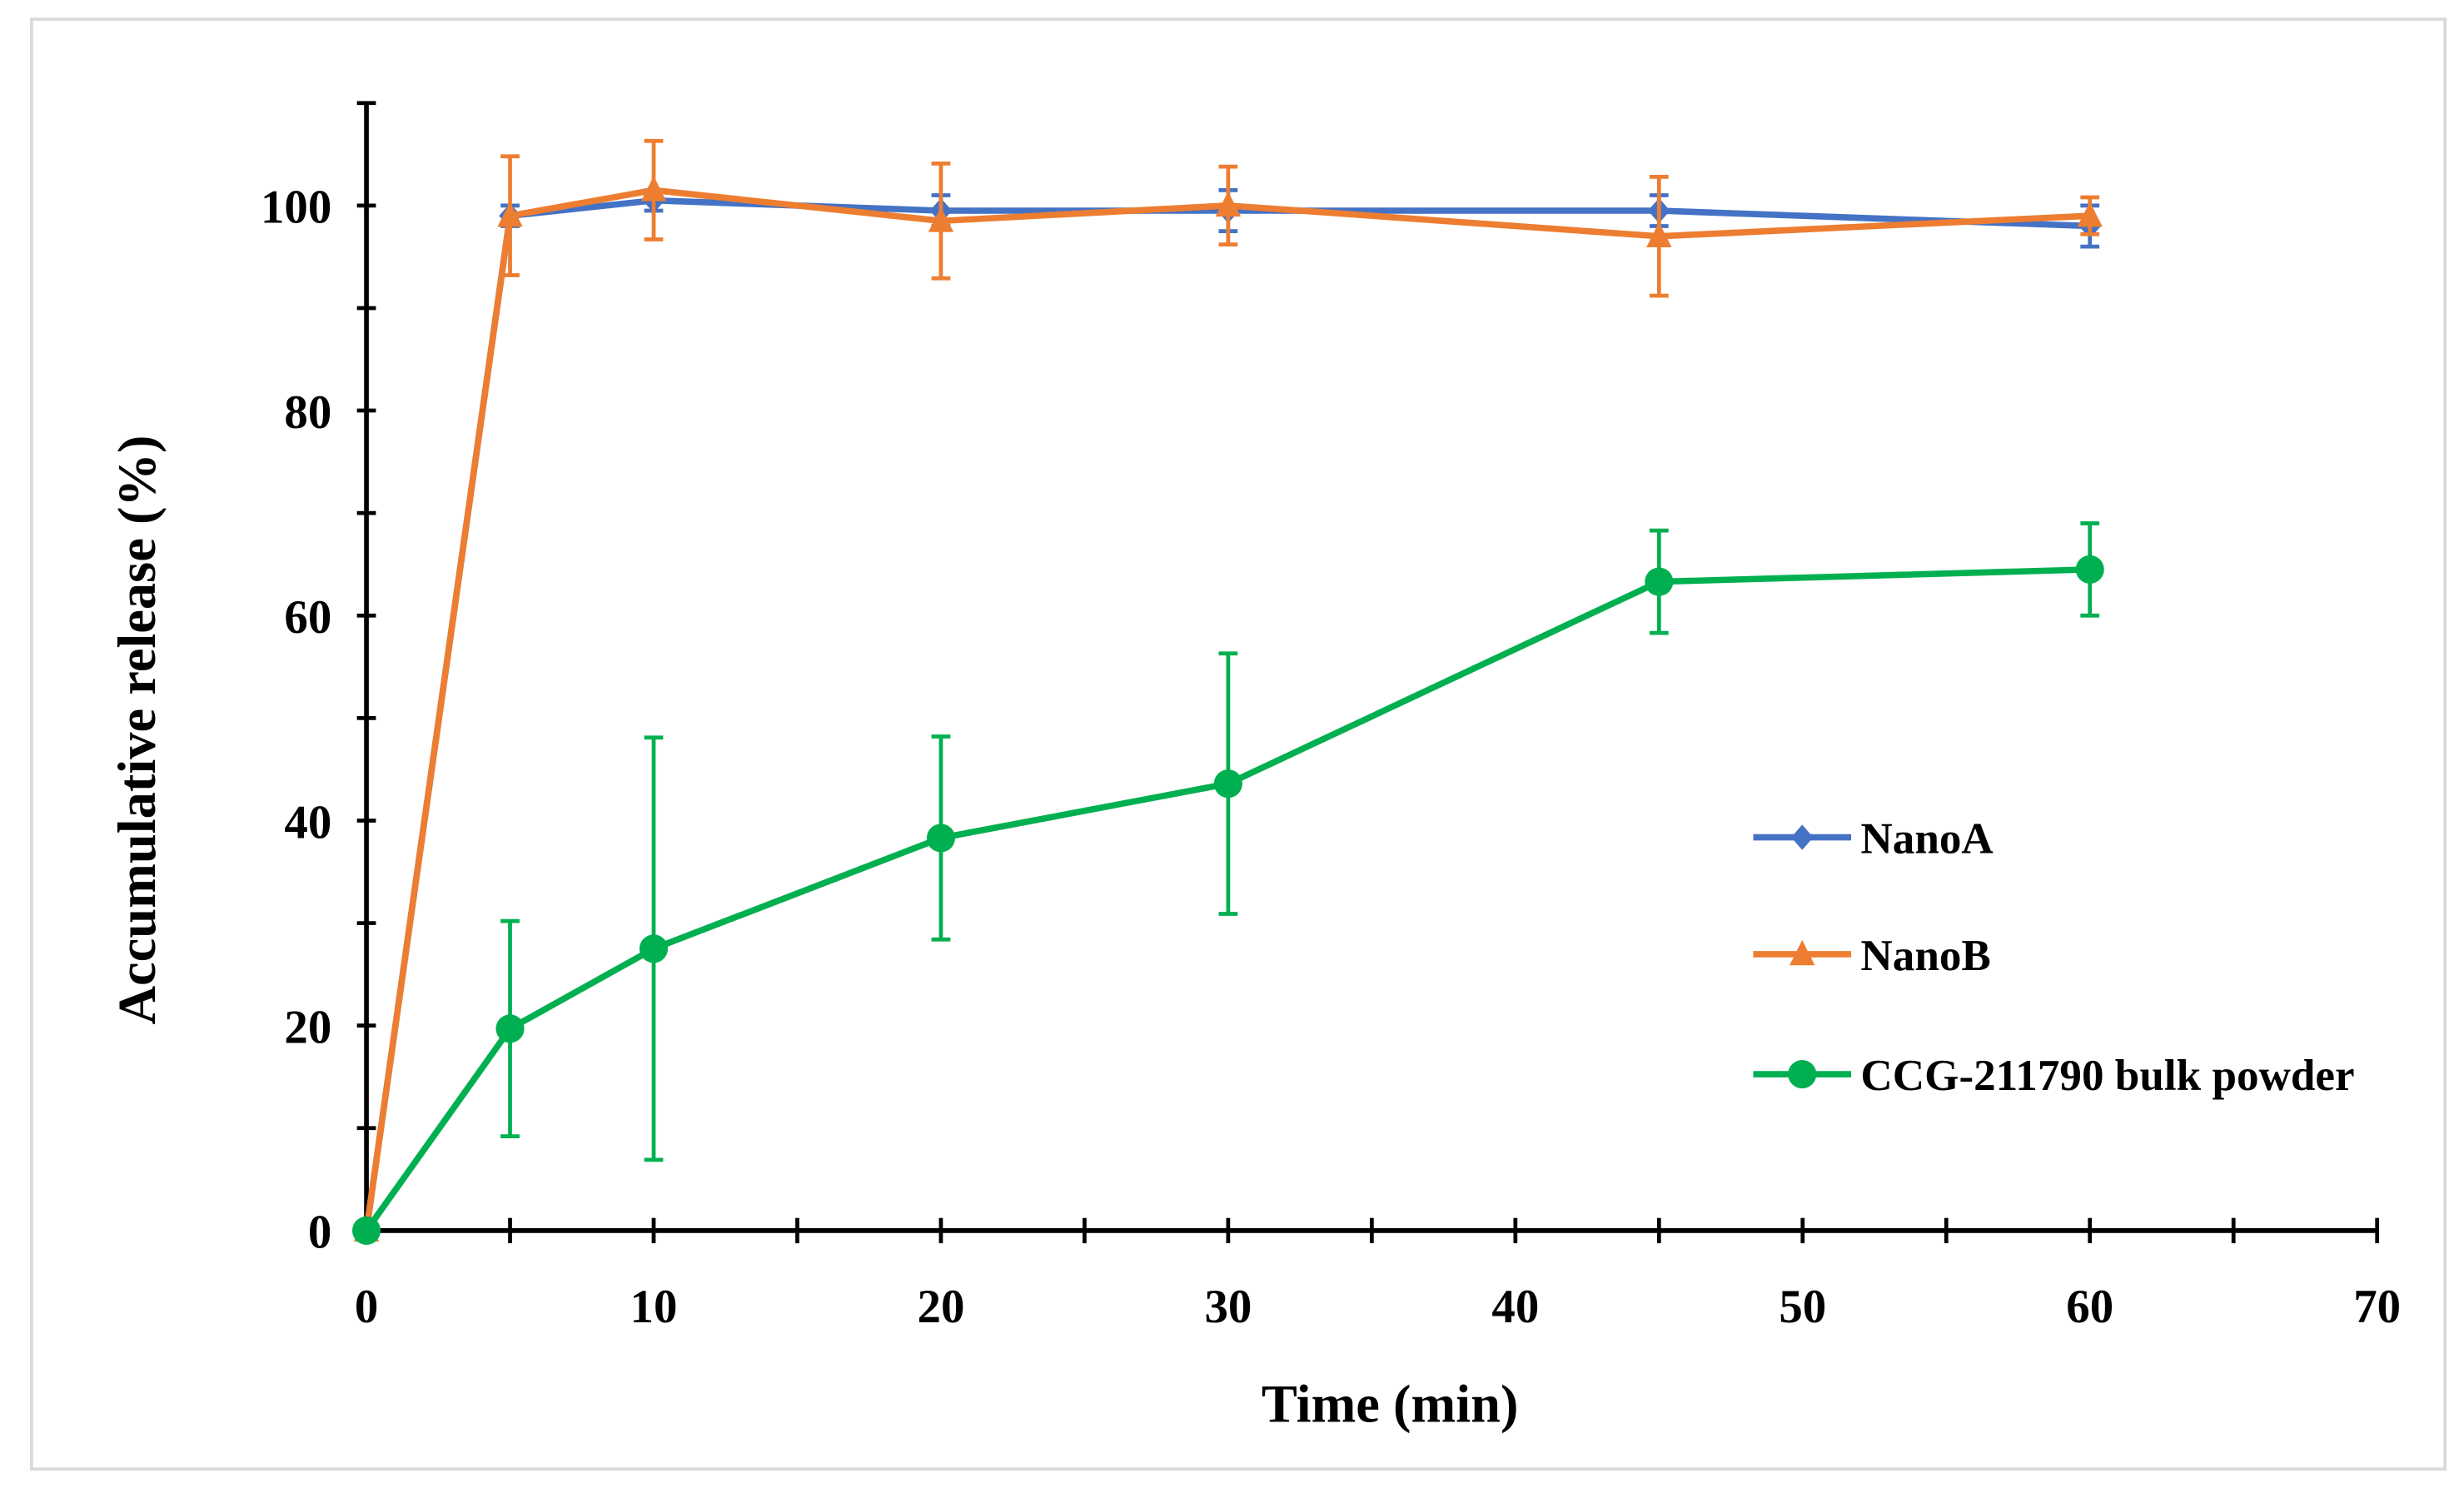 This screenshot has width=2464, height=1493. Describe the element at coordinates (1802, 1307) in the screenshot. I see `x-tick-label: 50` at that location.